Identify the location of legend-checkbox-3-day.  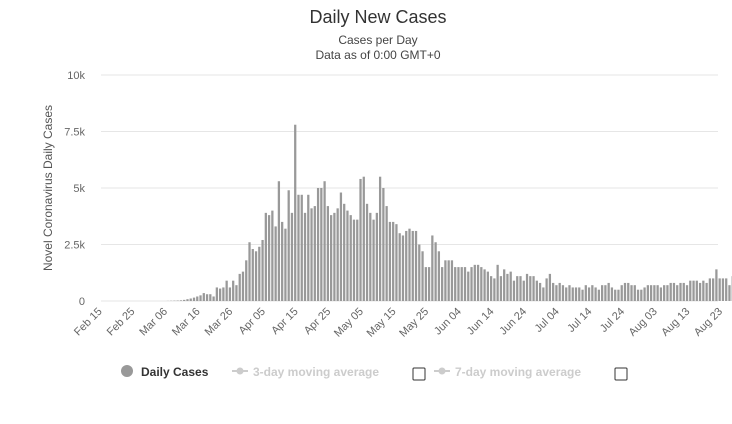
(419, 374).